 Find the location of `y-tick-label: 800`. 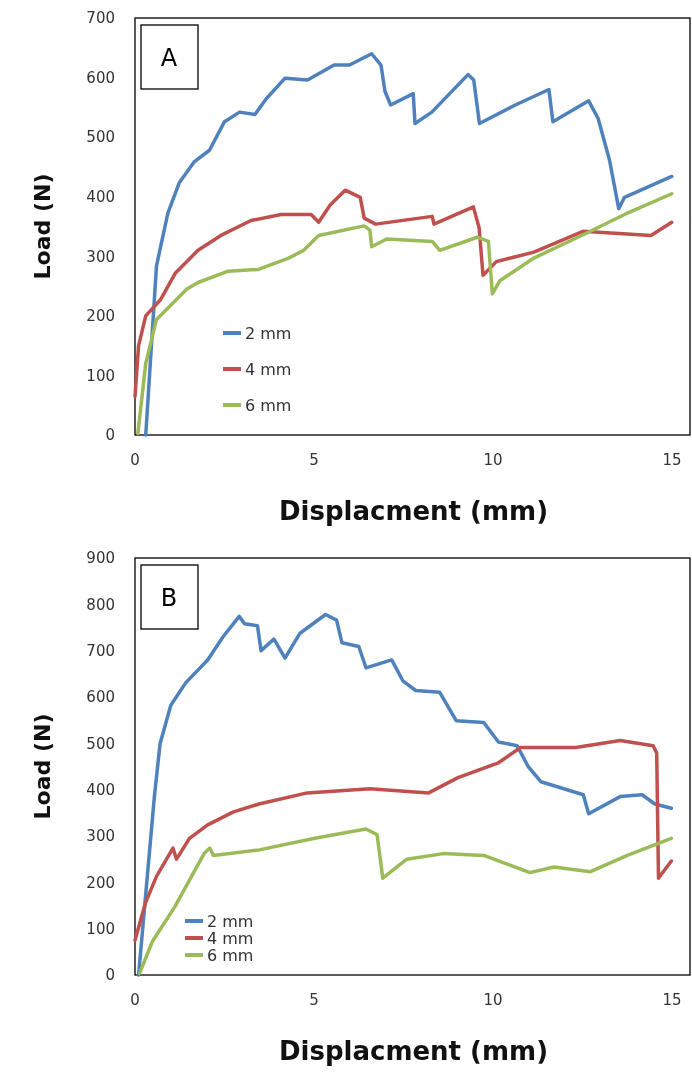

y-tick-label: 800 is located at coordinates (100, 604).